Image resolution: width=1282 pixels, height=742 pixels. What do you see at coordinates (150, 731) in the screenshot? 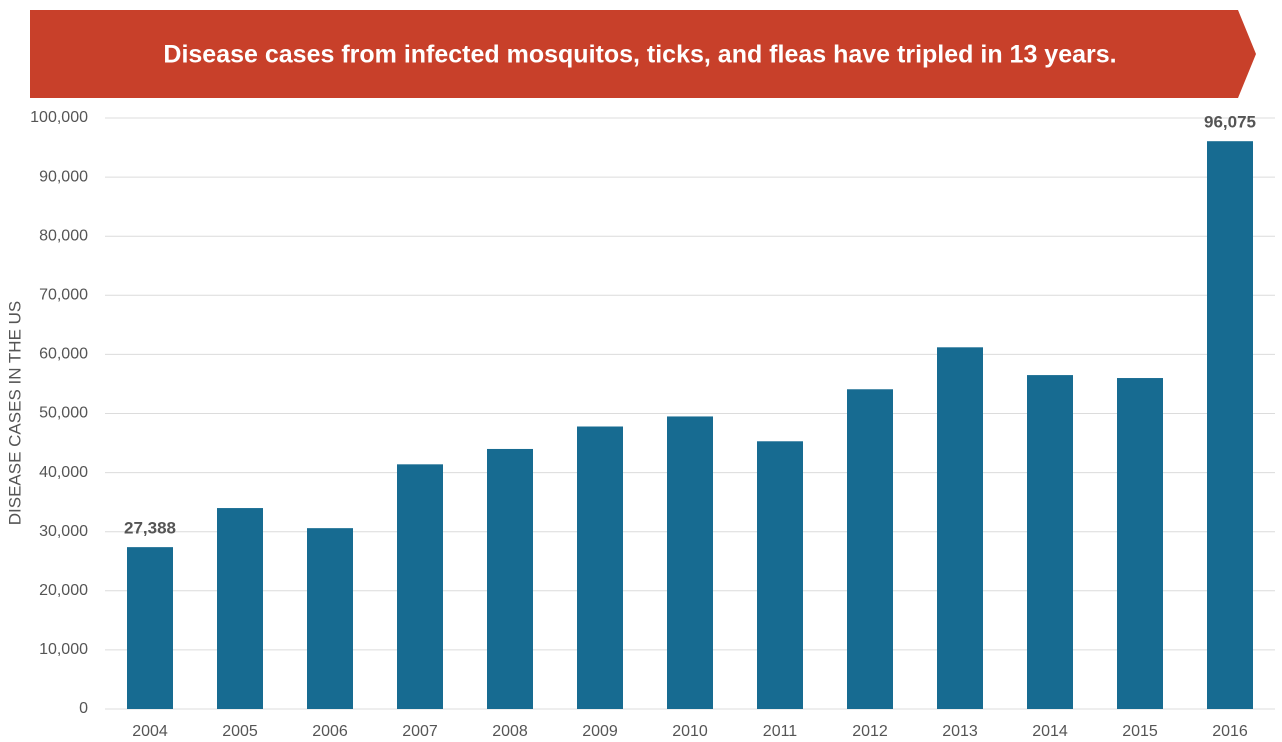
I see `x-tick-label: 2004` at bounding box center [150, 731].